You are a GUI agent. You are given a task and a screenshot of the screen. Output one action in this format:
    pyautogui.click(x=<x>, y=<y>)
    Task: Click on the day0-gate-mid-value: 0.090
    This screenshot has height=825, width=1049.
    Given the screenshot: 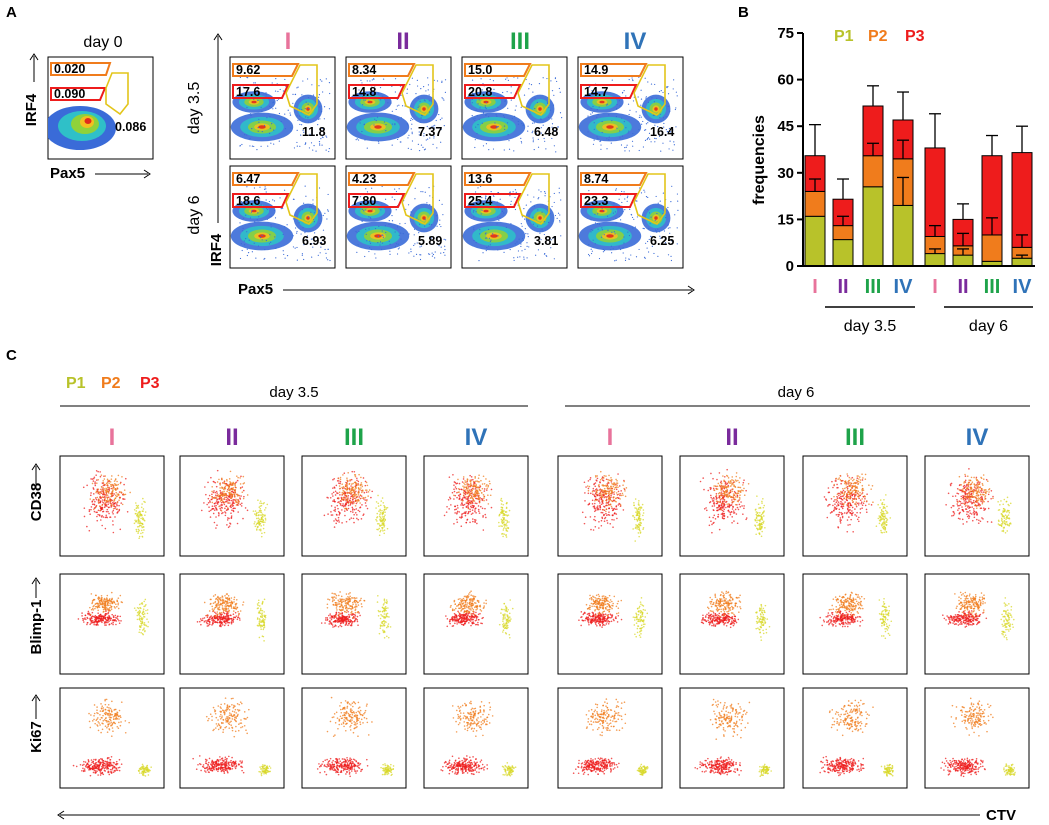 What is the action you would take?
    pyautogui.click(x=69, y=94)
    